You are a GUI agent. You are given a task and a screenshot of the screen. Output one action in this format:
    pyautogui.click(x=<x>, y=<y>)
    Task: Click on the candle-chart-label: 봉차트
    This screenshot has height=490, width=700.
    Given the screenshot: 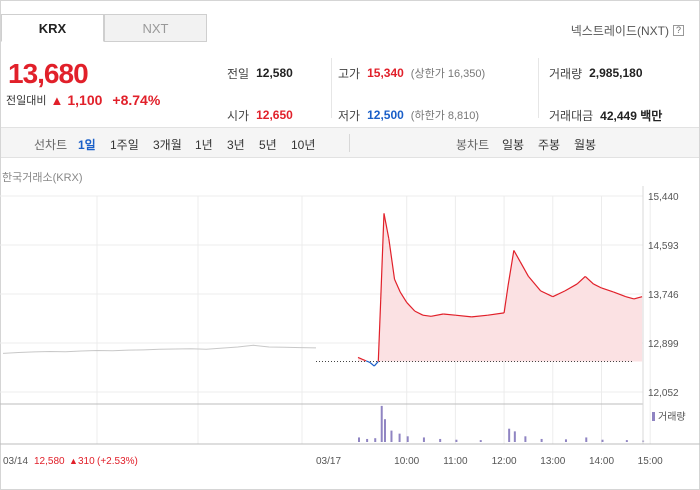 What is the action you would take?
    pyautogui.click(x=473, y=145)
    